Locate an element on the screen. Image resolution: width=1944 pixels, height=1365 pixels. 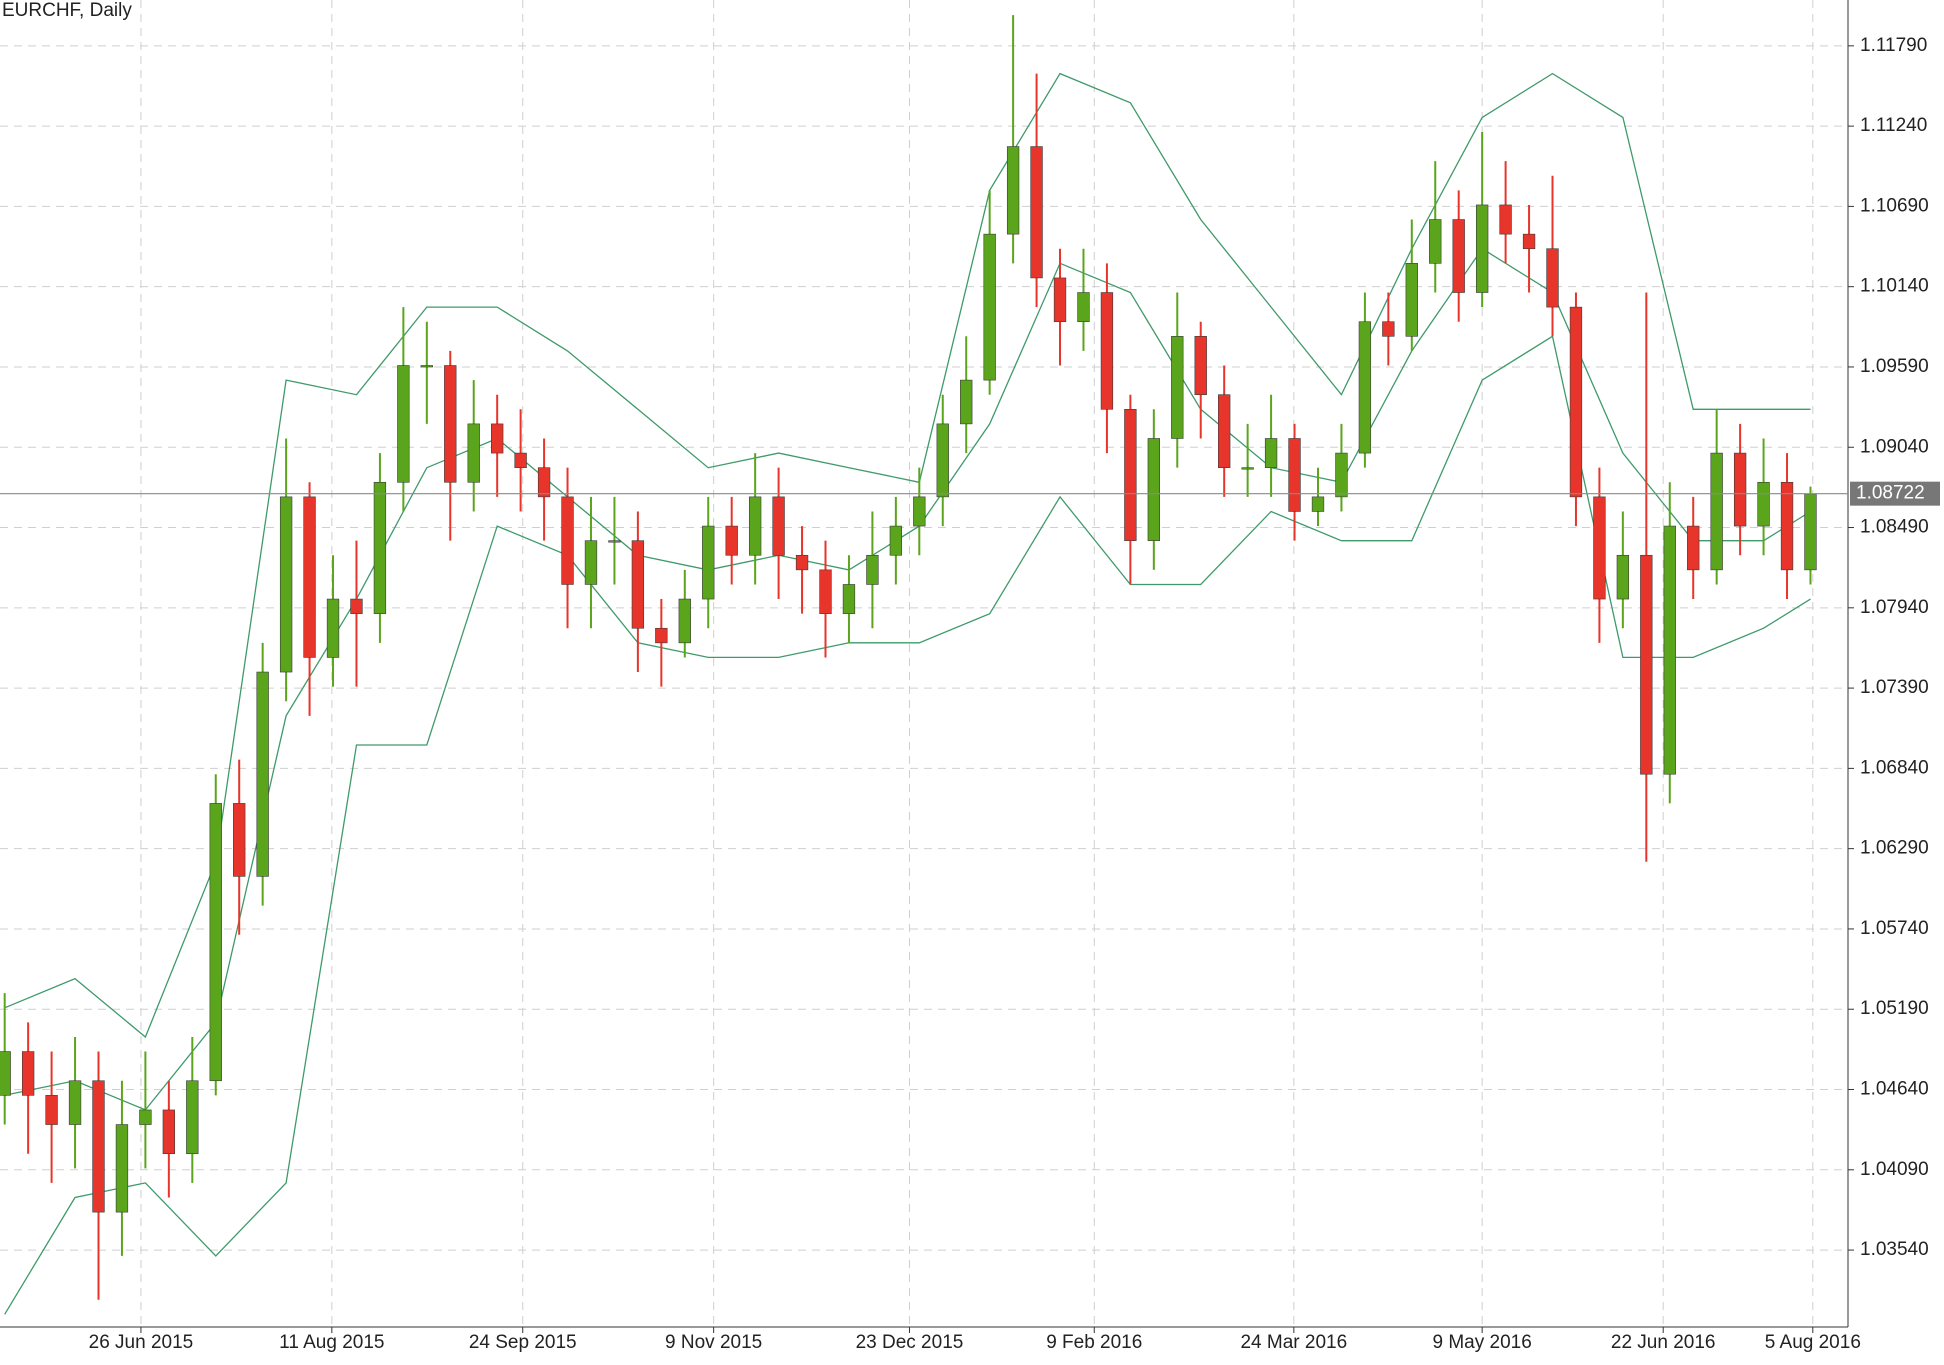
x-tick-label: 5 Aug 2016 is located at coordinates (1813, 1342).